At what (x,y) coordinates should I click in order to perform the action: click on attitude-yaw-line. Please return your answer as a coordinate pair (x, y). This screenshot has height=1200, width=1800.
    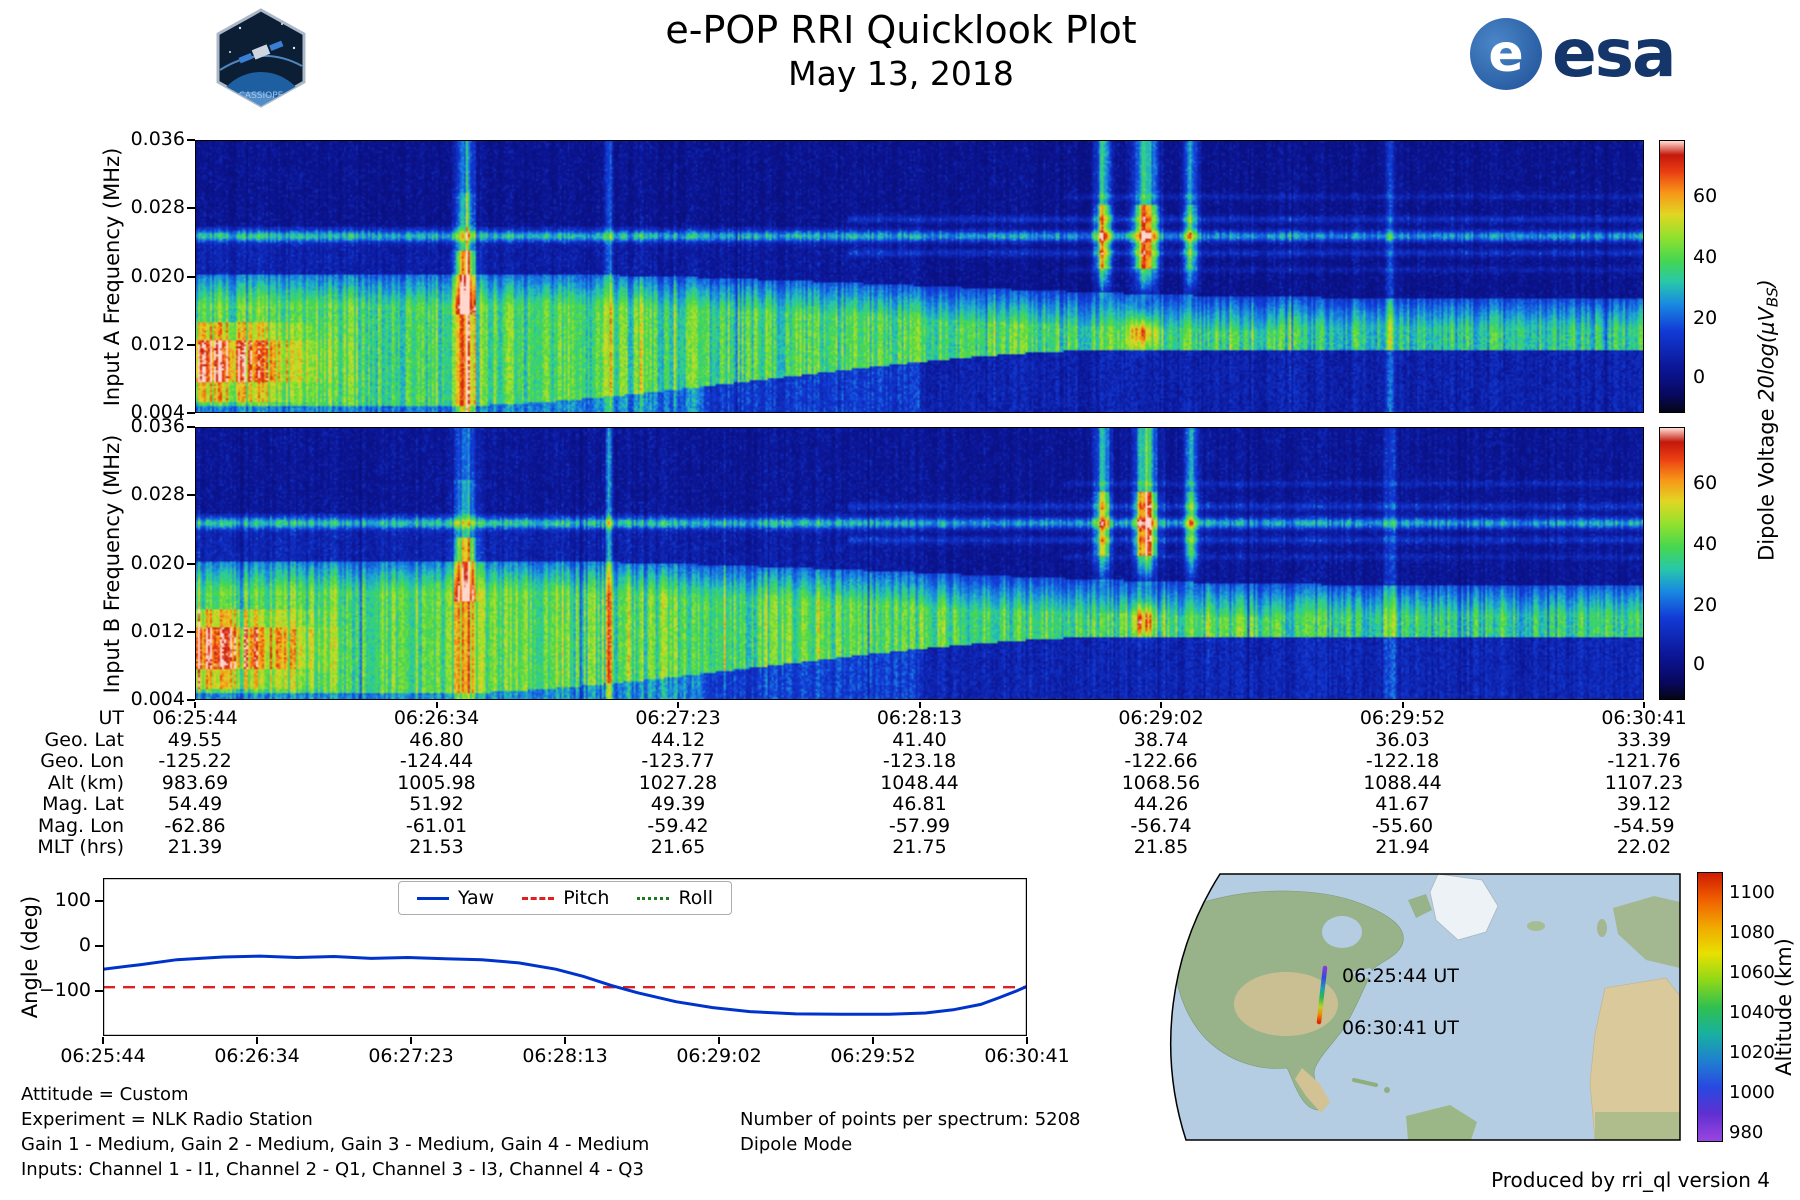
    Looking at the image, I should click on (565, 985).